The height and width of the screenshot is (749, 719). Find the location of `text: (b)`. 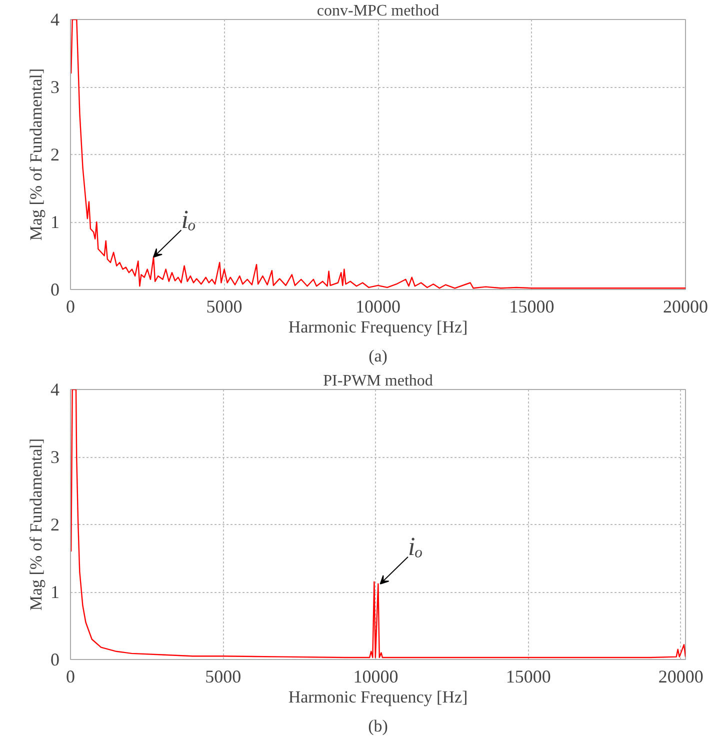

text: (b) is located at coordinates (378, 726).